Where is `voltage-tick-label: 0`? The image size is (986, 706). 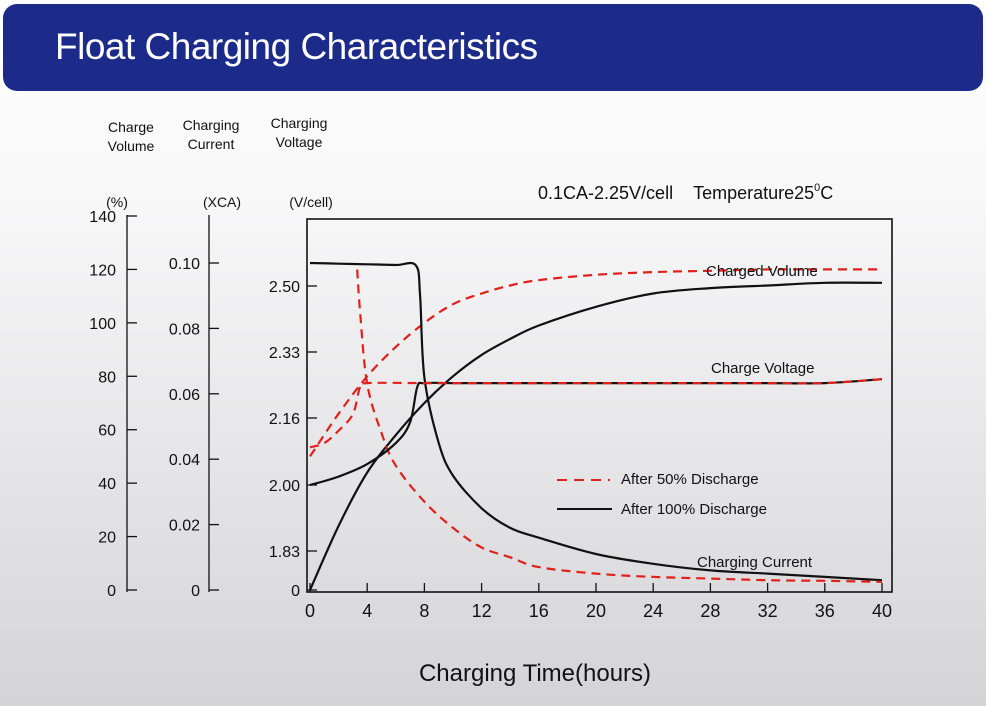
voltage-tick-label: 0 is located at coordinates (295, 591).